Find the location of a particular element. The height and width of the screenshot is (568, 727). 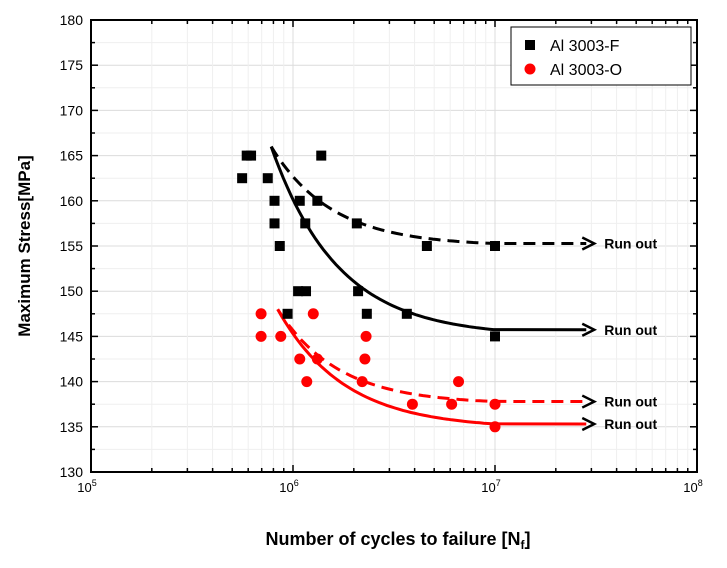

legend-marker-circle is located at coordinates (530, 69).